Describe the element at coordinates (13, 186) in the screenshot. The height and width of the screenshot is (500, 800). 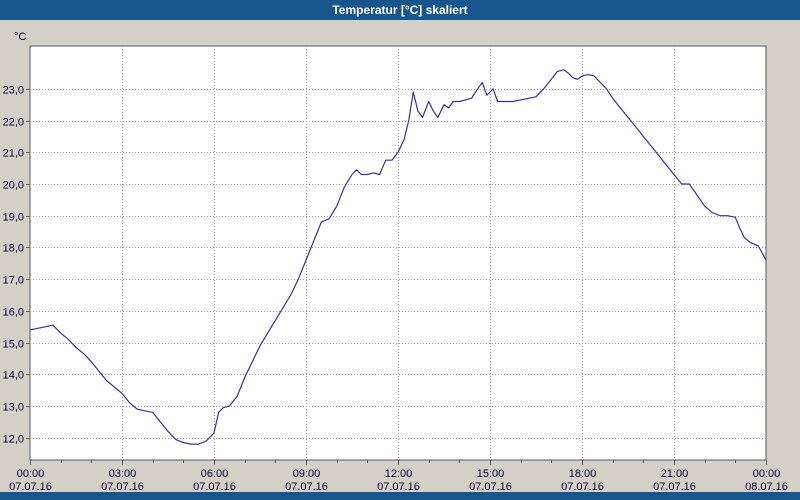
I see `y-axis-label: 20,0` at that location.